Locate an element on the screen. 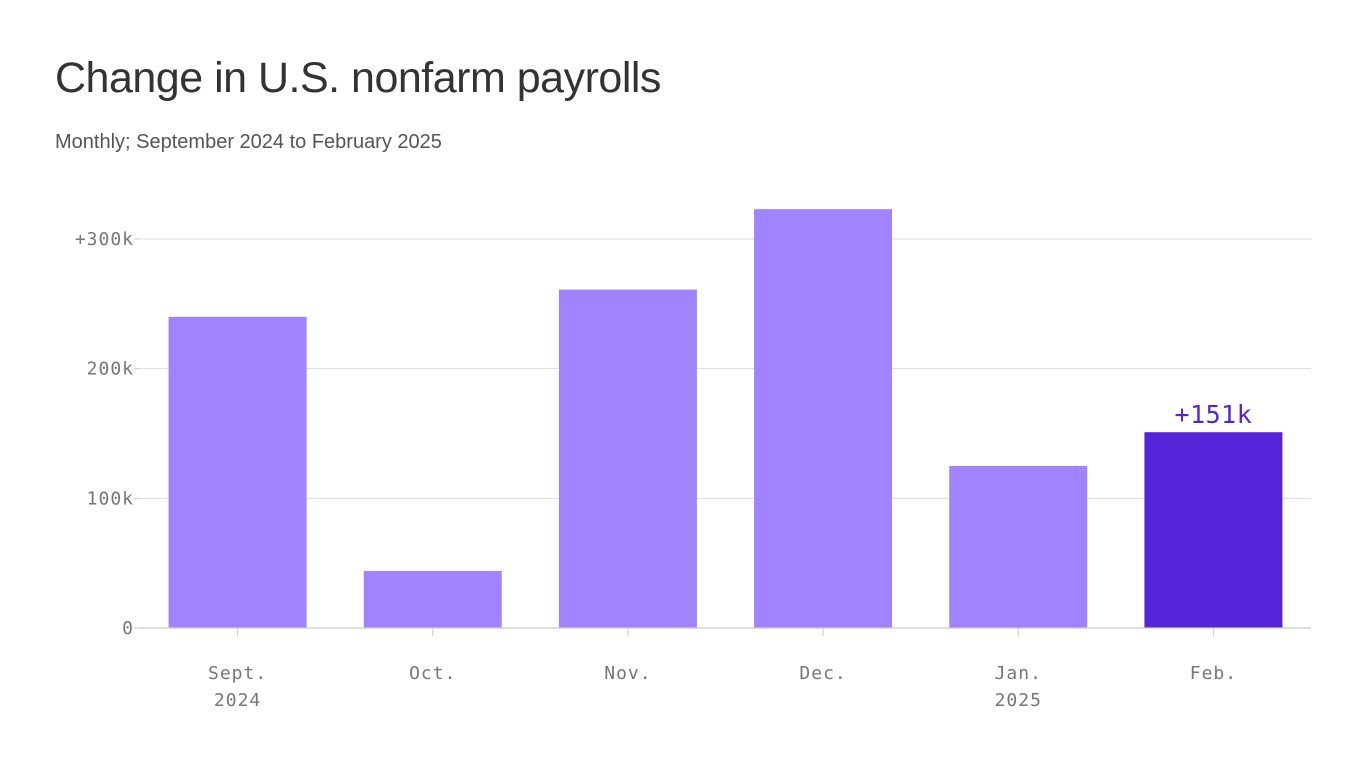  chart-title: Change in U.S. nonfarm payrolls is located at coordinates (358, 78).